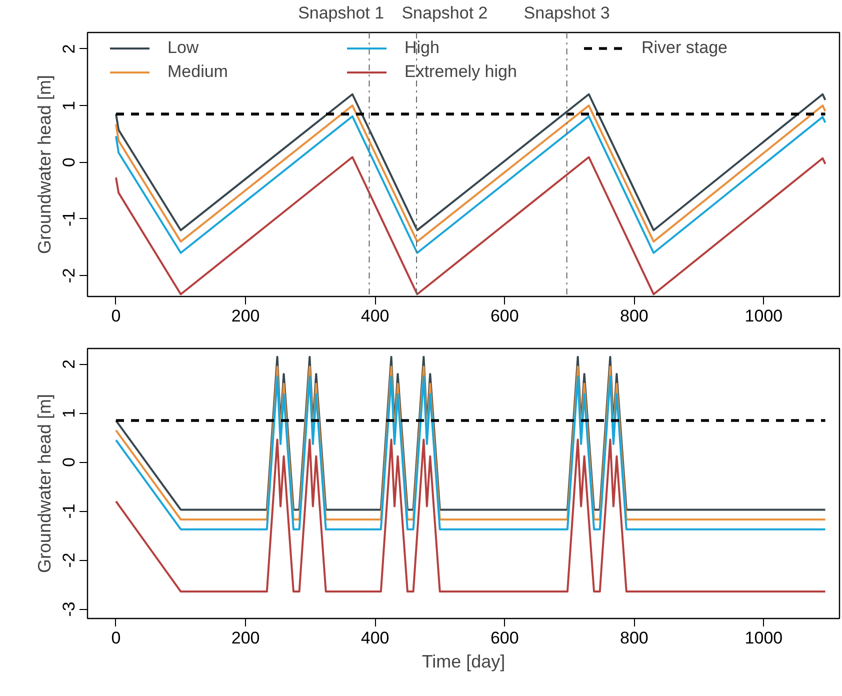  What do you see at coordinates (341, 13) in the screenshot?
I see `ref-line-label: Snapshot 1` at bounding box center [341, 13].